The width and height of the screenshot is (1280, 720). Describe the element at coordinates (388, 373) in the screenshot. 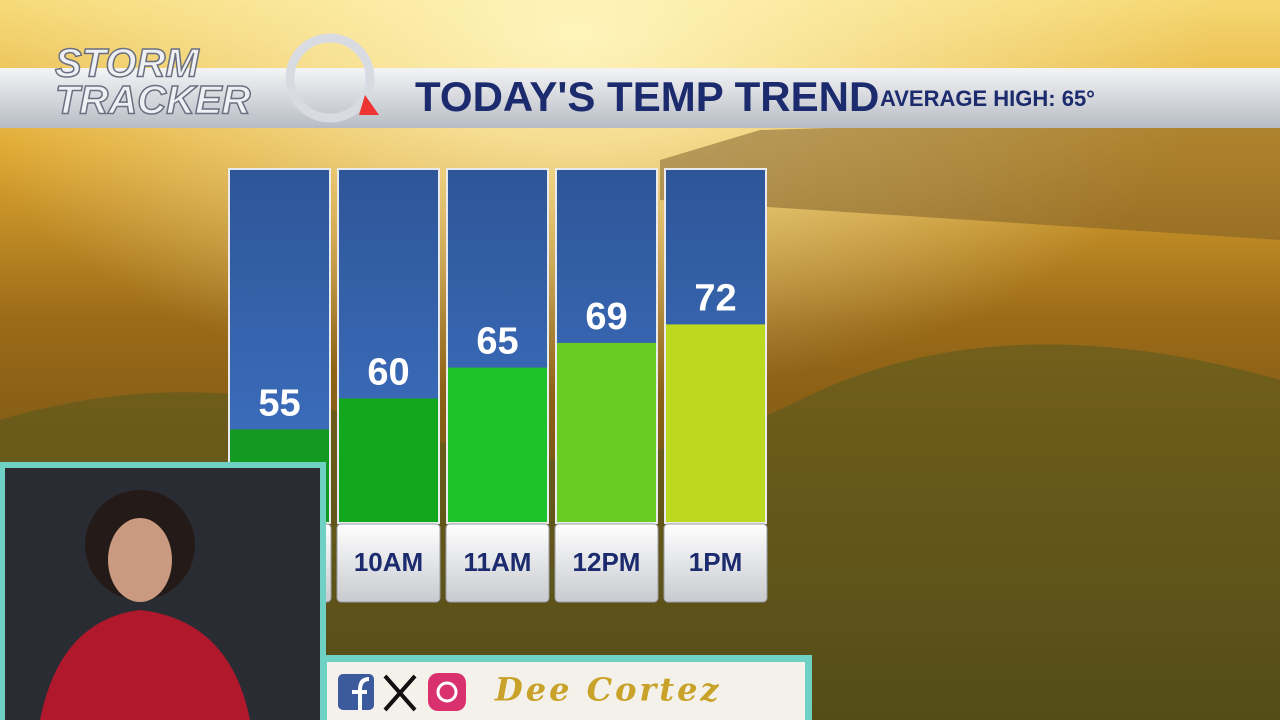

I see `value-label: 60` at that location.